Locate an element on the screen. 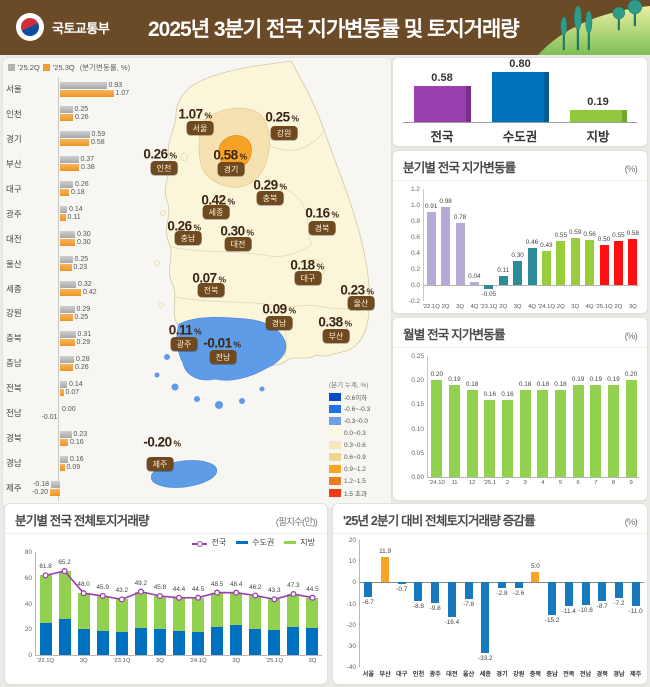 The image size is (650, 687). y-tick-label: -40 is located at coordinates (351, 667).